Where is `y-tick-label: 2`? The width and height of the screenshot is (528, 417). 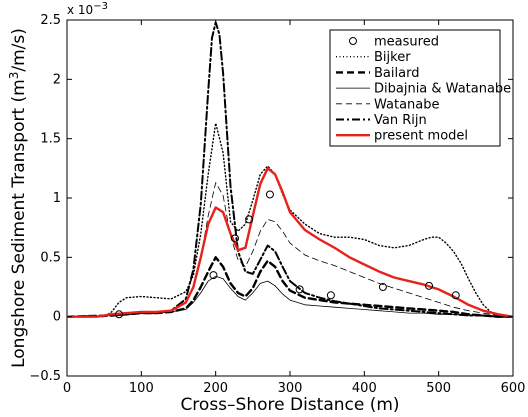
y-tick-label: 2 is located at coordinates (57, 79).